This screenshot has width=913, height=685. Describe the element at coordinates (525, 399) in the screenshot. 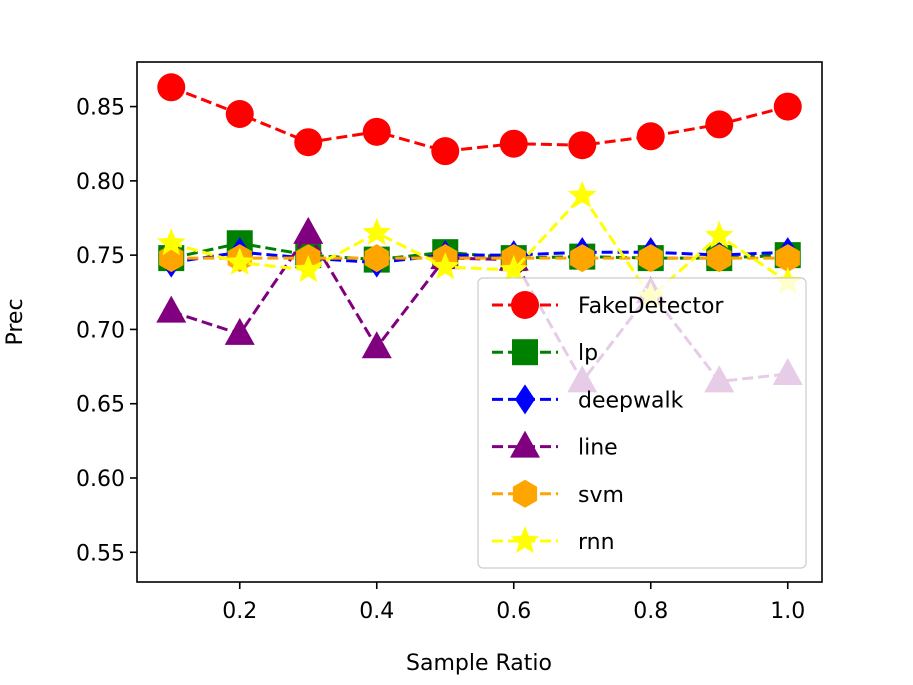

I see `legend-marker-deepwalk` at that location.